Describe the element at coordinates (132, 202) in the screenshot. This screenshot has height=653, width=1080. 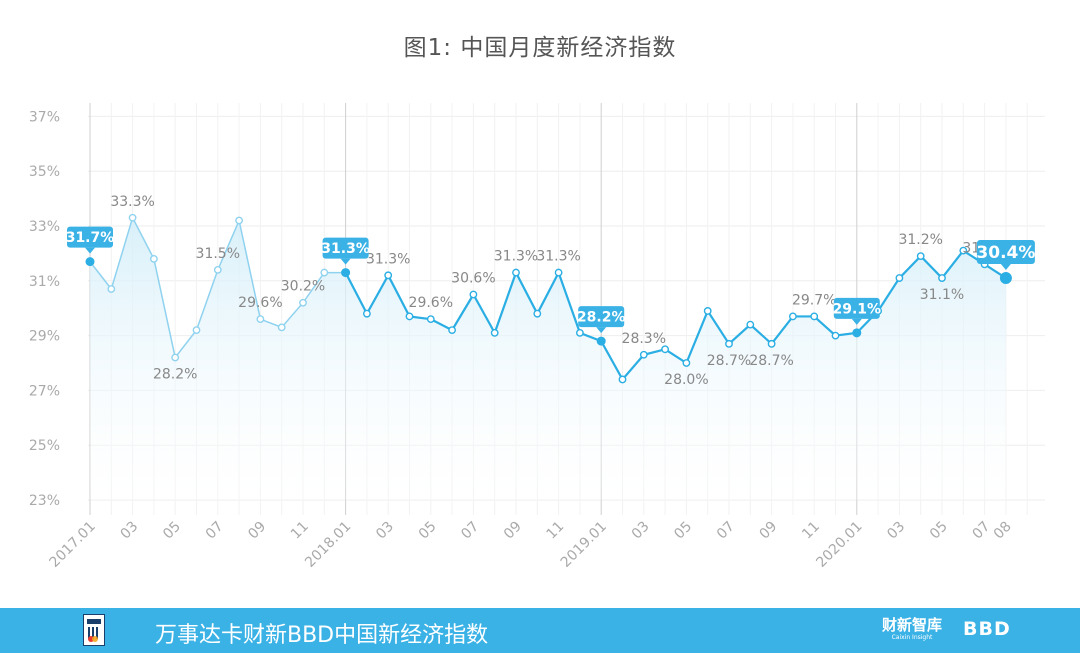
I see `data-label: 33.3%` at that location.